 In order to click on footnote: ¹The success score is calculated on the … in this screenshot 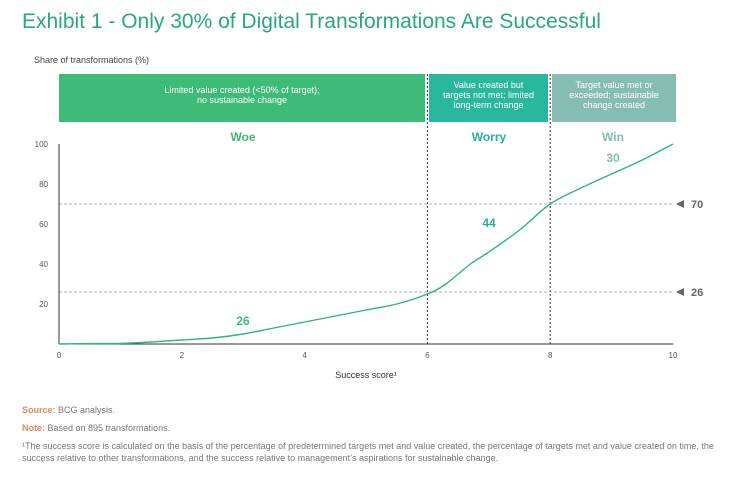, I will do `click(368, 452)`.